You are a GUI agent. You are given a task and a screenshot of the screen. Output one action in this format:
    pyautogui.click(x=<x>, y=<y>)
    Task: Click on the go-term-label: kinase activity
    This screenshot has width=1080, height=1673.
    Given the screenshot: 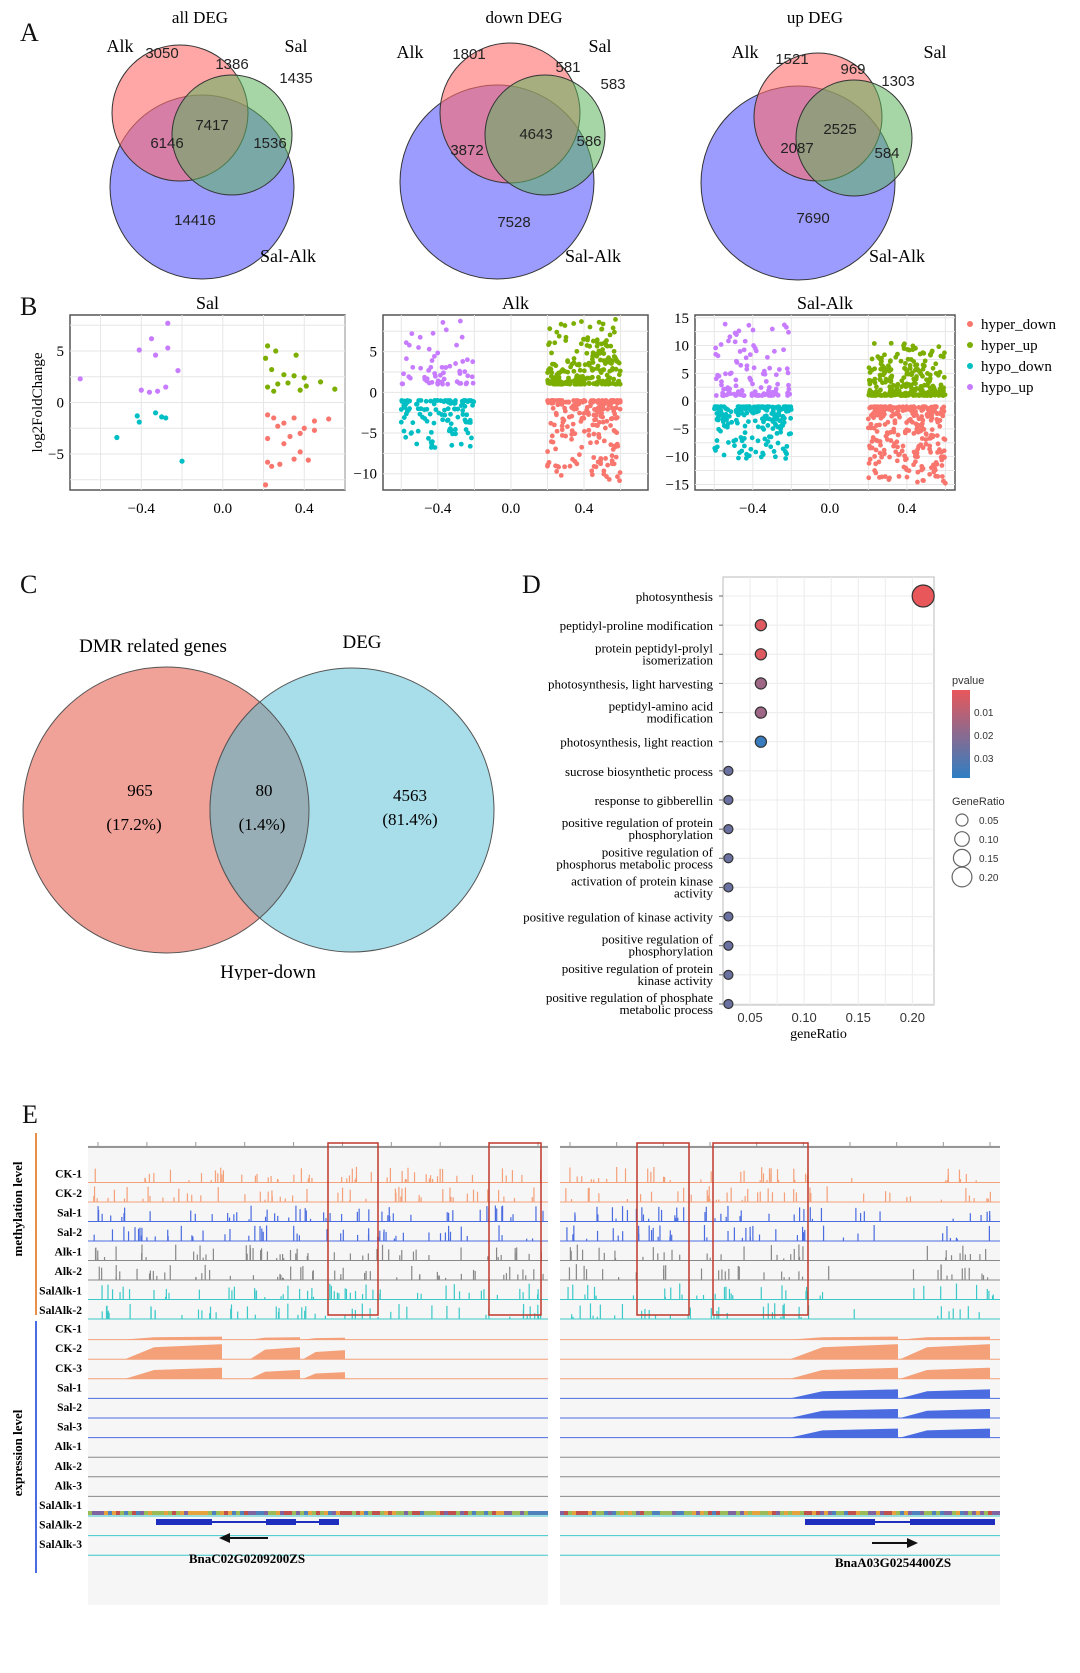 What is the action you would take?
    pyautogui.click(x=676, y=980)
    